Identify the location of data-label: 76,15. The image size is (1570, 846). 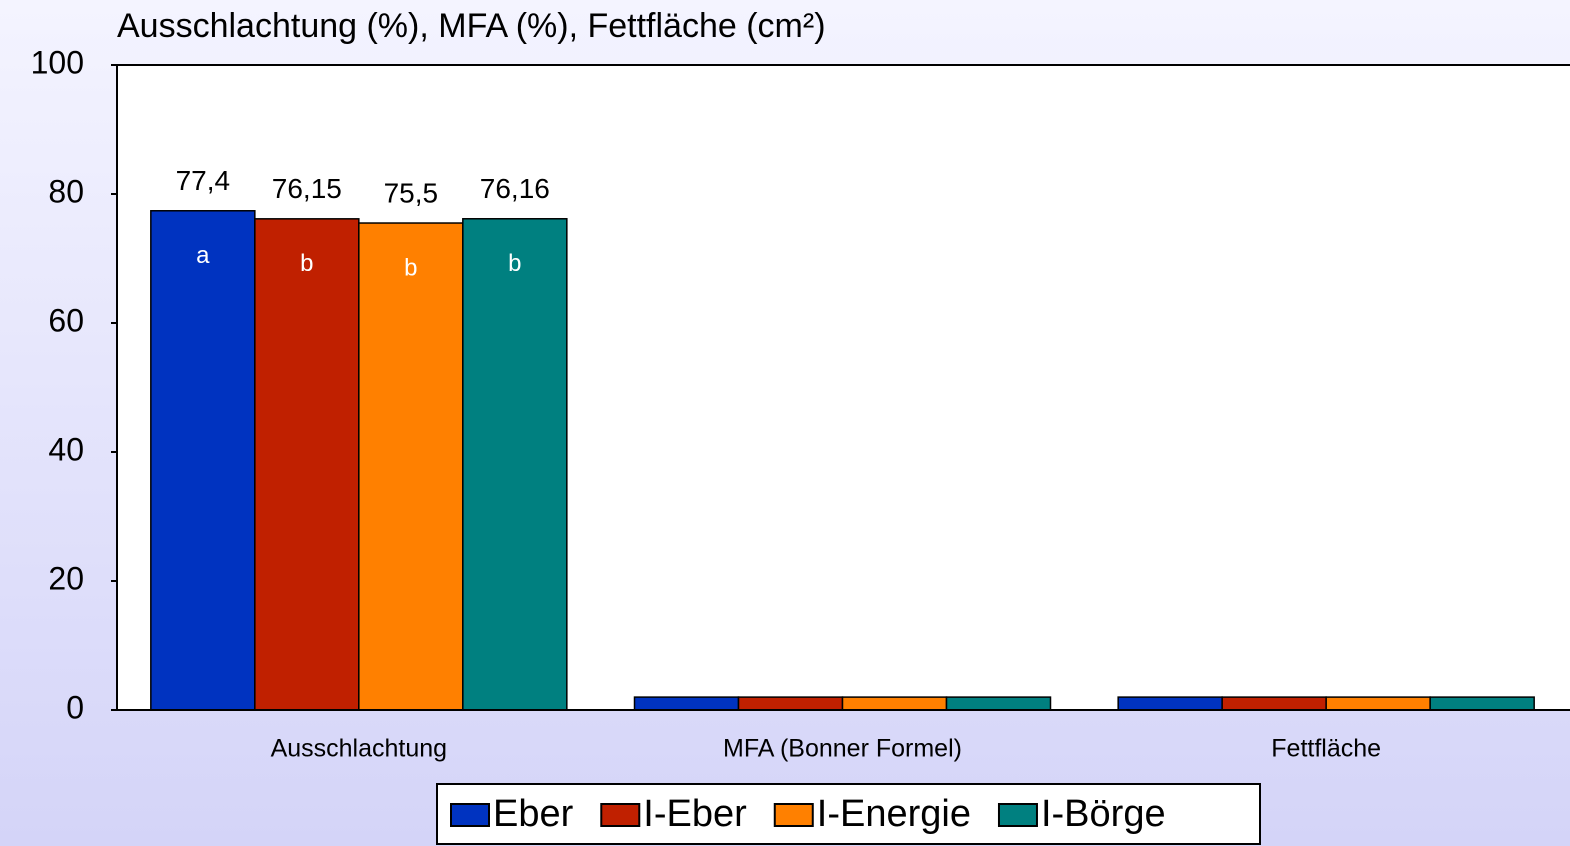
(307, 188).